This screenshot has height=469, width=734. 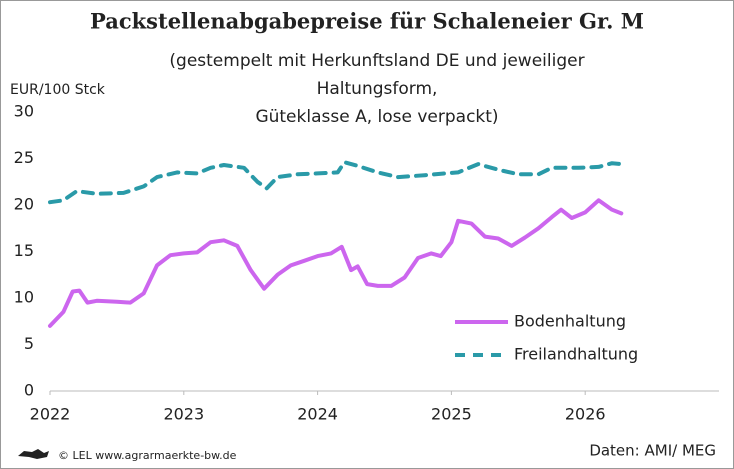 I want to click on x-tick-label: 2026, so click(x=585, y=414).